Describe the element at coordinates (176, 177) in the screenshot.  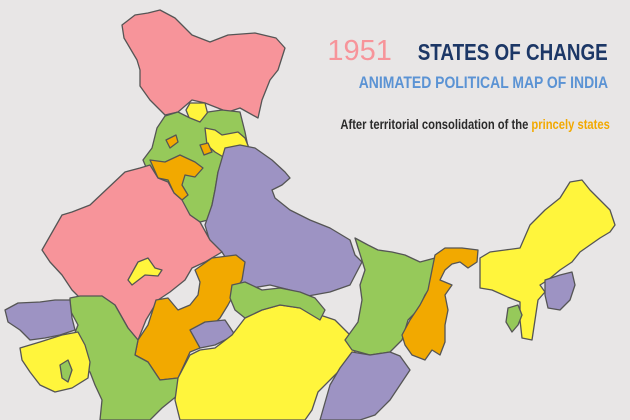
I see `region-pepsu` at that location.